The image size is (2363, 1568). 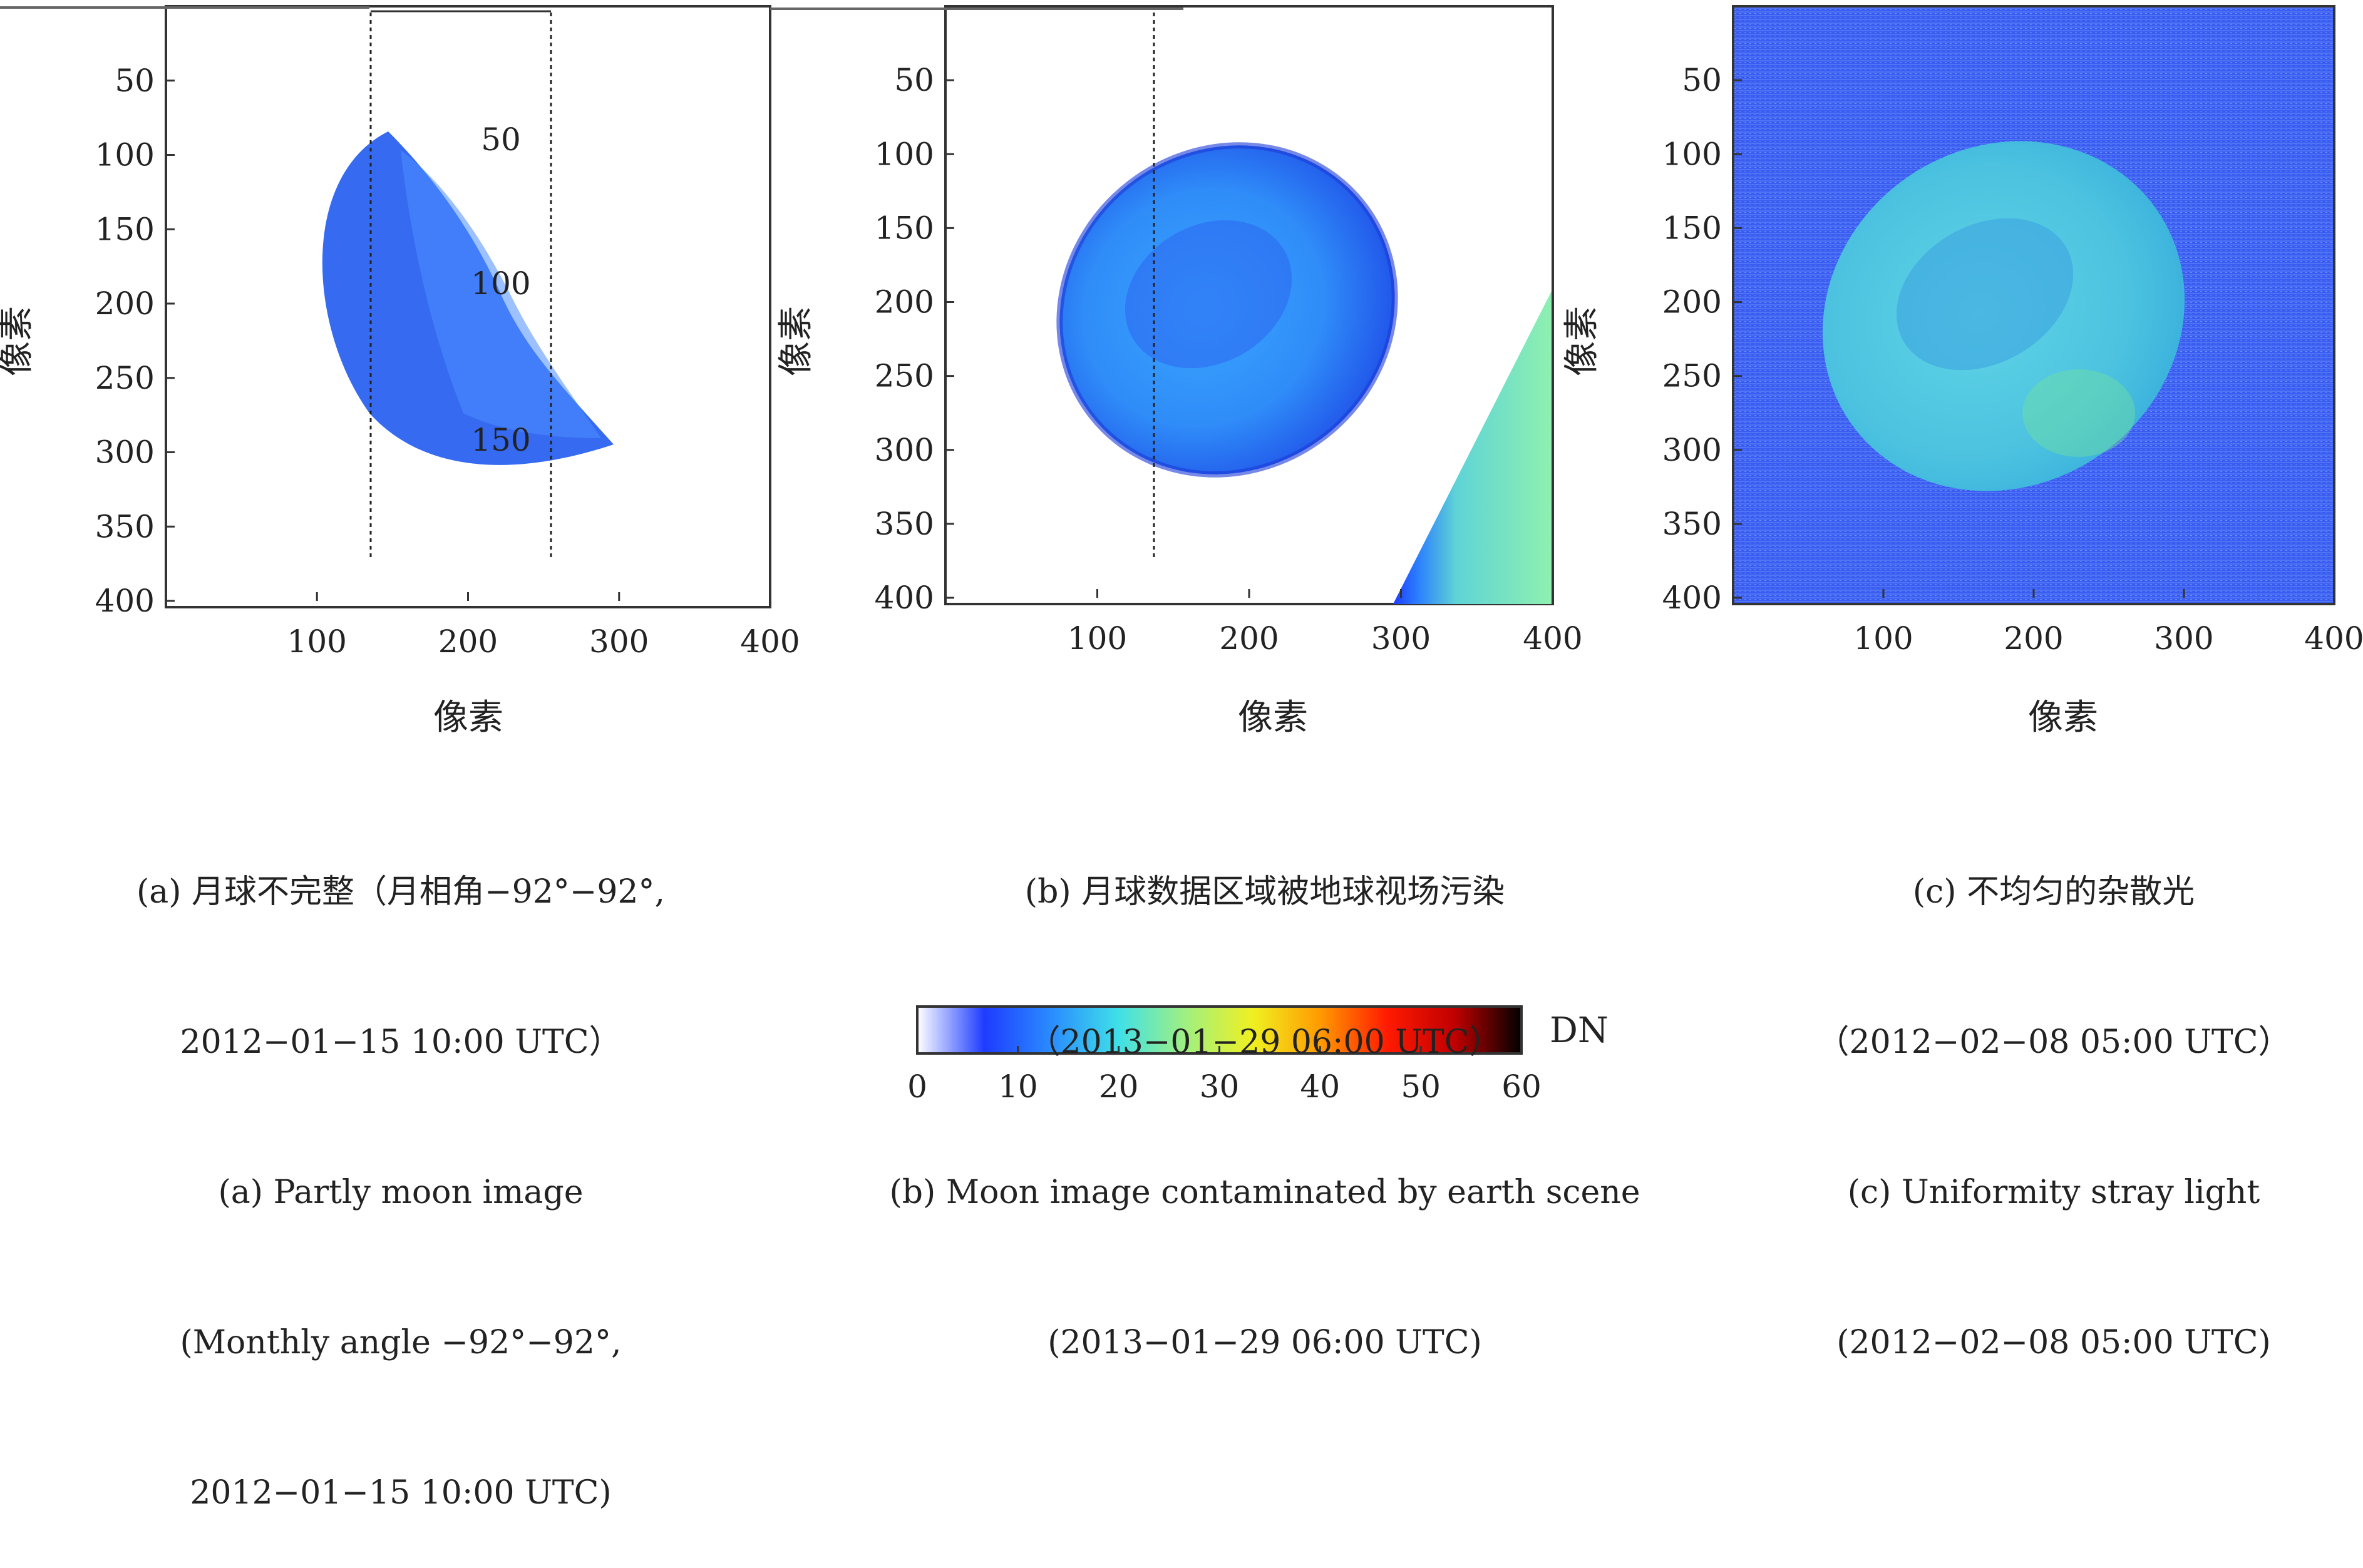 What do you see at coordinates (1985, 294) in the screenshot?
I see `panel-c-moon-maria` at bounding box center [1985, 294].